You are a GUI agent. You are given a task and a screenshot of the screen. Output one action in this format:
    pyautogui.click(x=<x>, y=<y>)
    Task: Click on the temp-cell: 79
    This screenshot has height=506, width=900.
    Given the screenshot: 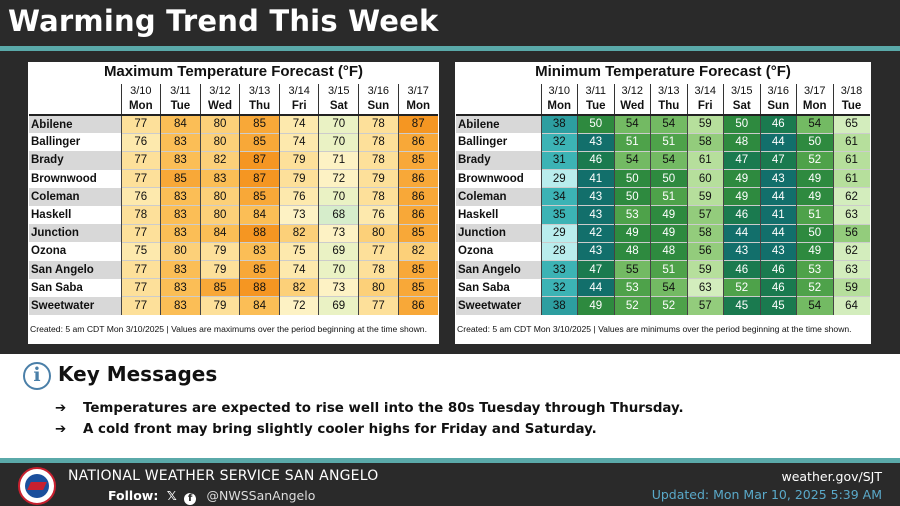 What is the action you would take?
    pyautogui.click(x=298, y=178)
    